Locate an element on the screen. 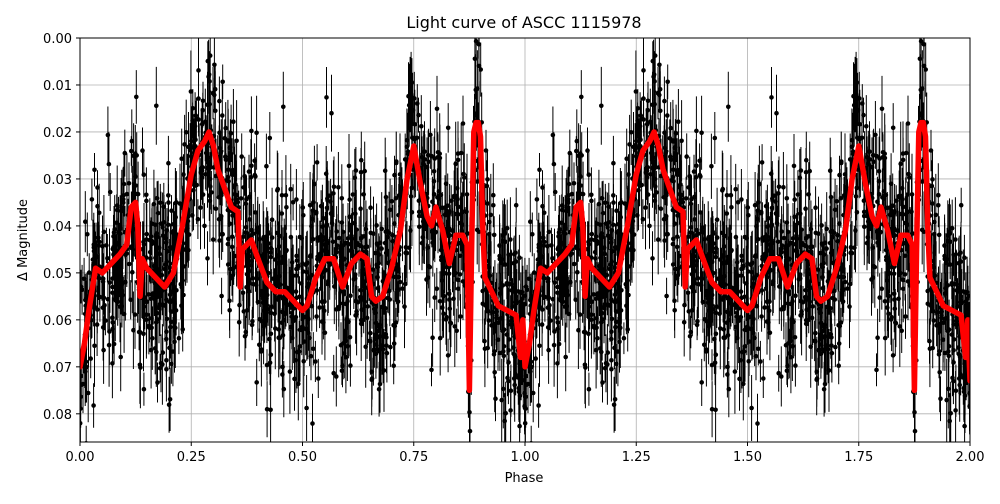 The image size is (1000, 504). x-tick-label: 0.25 is located at coordinates (191, 457).